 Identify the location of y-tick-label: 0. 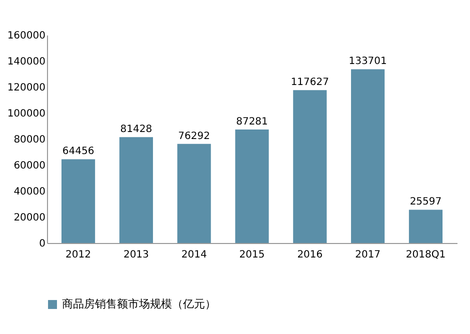
(42, 244).